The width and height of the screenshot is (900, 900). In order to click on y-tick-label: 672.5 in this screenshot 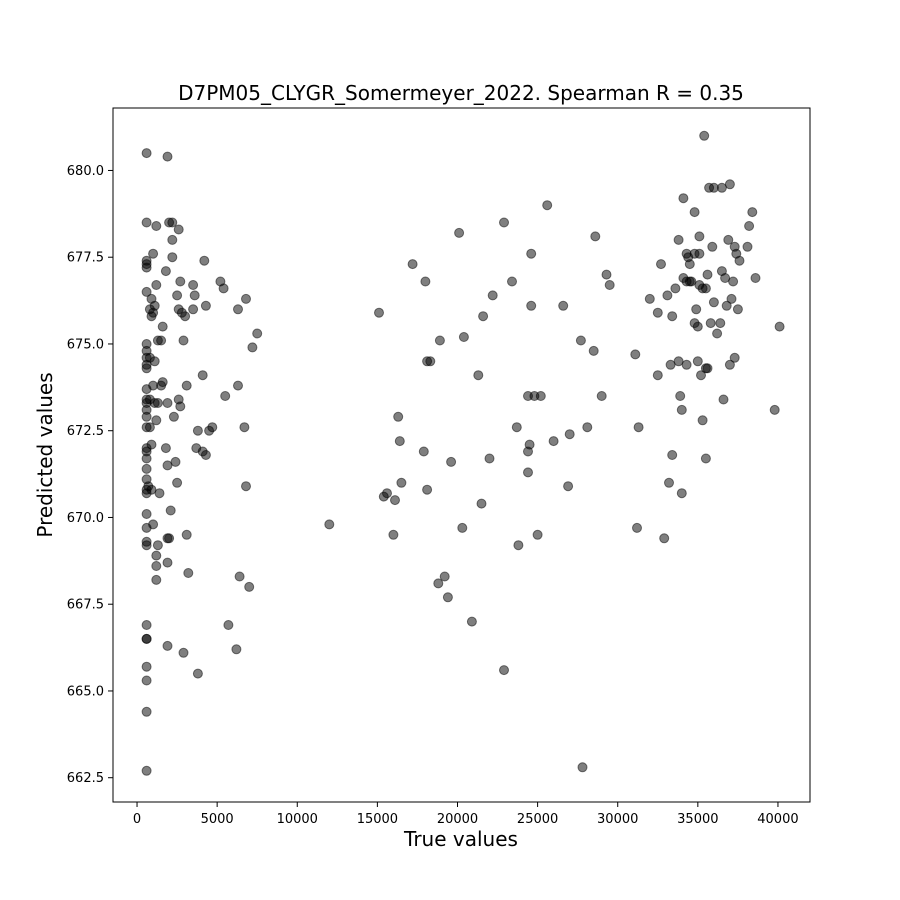, I will do `click(85, 431)`.